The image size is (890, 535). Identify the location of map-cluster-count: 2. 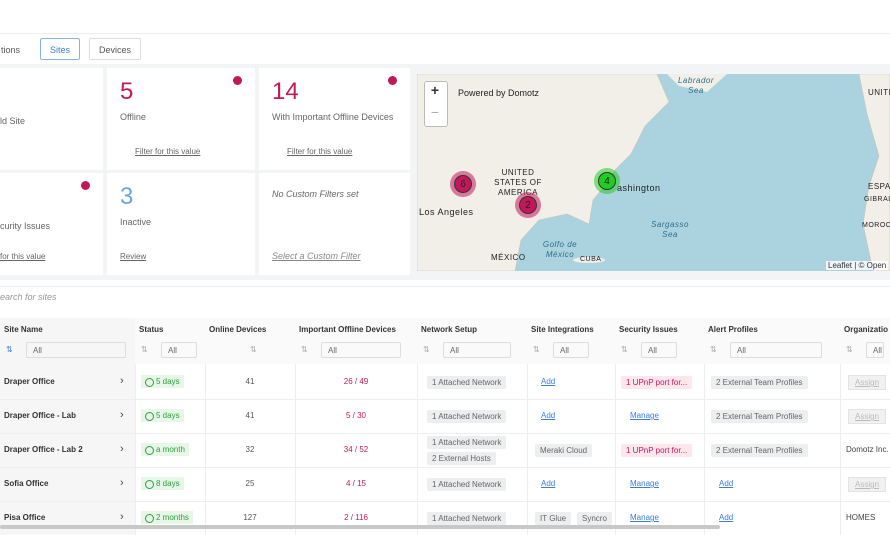
(528, 205).